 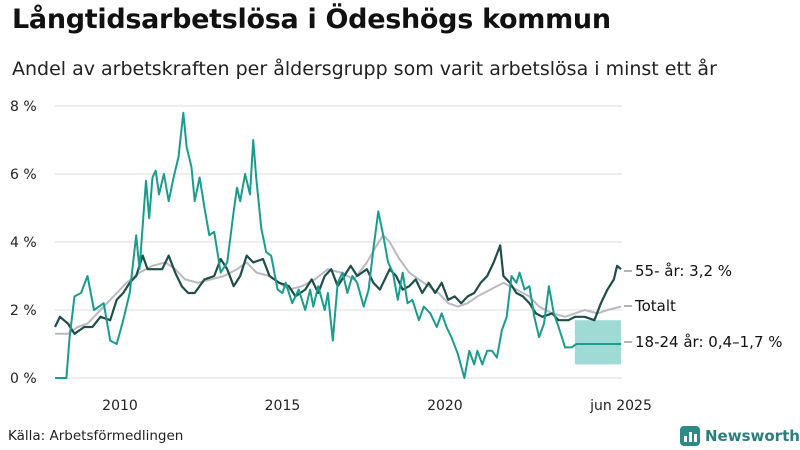 What do you see at coordinates (703, 306) in the screenshot?
I see `series-end-labels: Totalt 55- år: 3,2 % 18-24 år: 0,4–1,7 %` at bounding box center [703, 306].